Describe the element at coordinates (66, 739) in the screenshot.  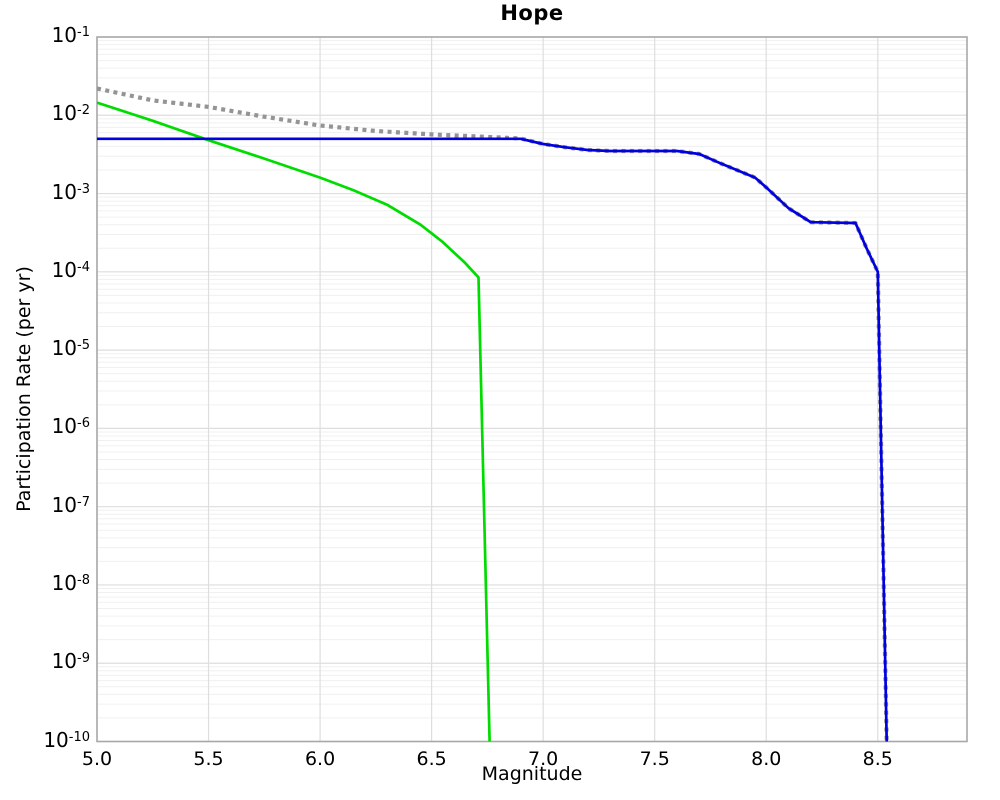
I see `y-tick-label: 10⁻¹⁰` at that location.